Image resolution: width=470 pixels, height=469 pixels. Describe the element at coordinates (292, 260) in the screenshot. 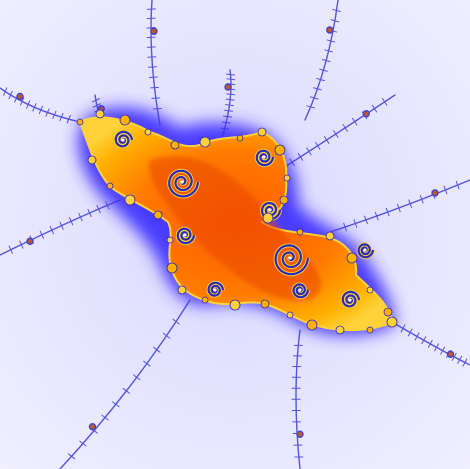

I see `spiral-core` at that location.